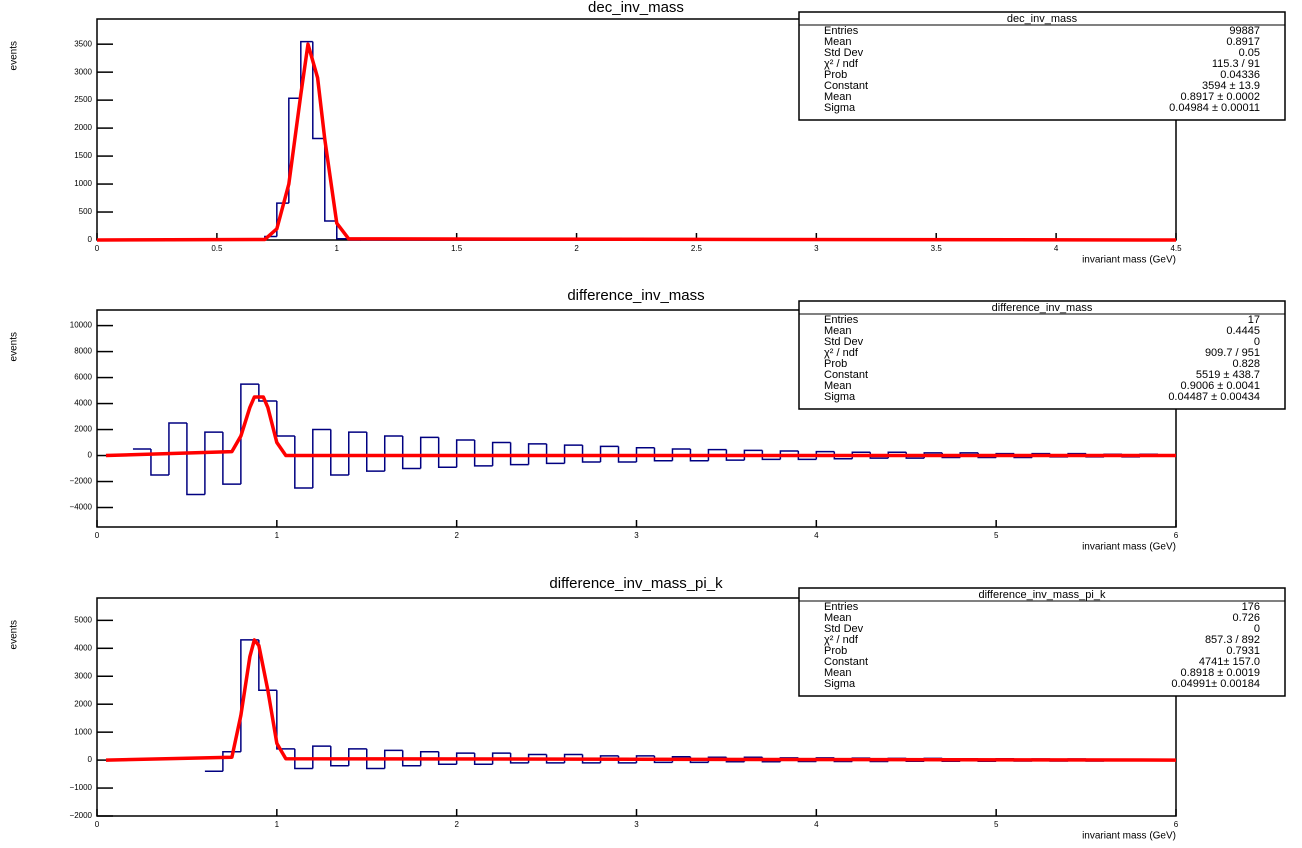 The height and width of the screenshot is (848, 1302). What do you see at coordinates (1220, 97) in the screenshot?
I see `stats-value: 0.8917 ± 0.0002` at bounding box center [1220, 97].